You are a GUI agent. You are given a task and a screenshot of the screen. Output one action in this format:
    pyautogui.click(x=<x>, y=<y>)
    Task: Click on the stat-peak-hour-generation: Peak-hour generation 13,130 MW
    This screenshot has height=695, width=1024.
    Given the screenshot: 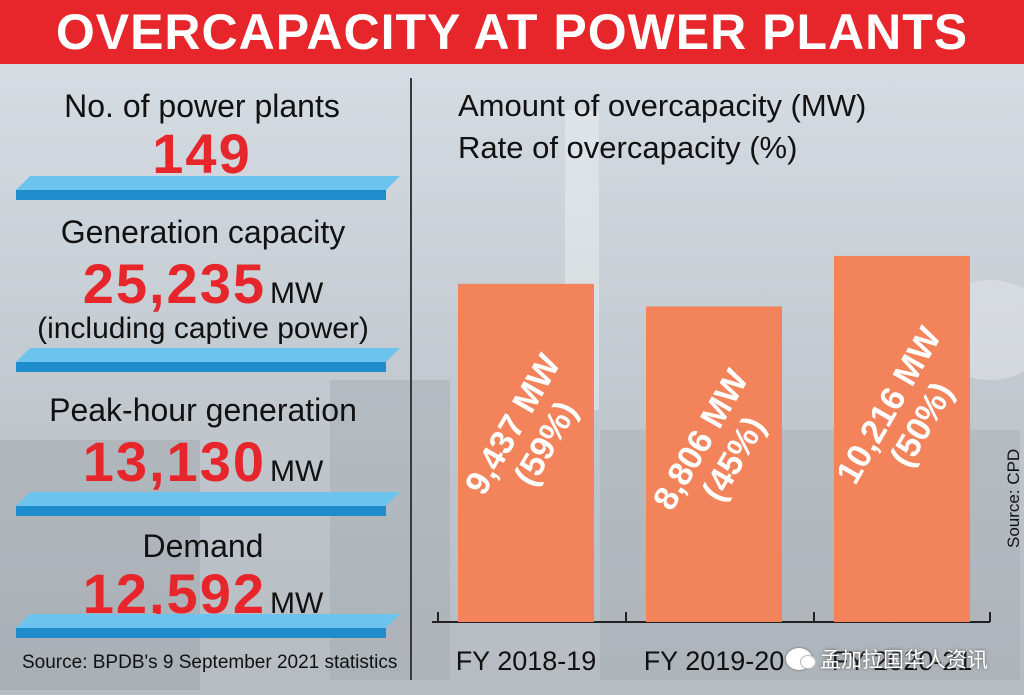 What is the action you would take?
    pyautogui.click(x=203, y=441)
    